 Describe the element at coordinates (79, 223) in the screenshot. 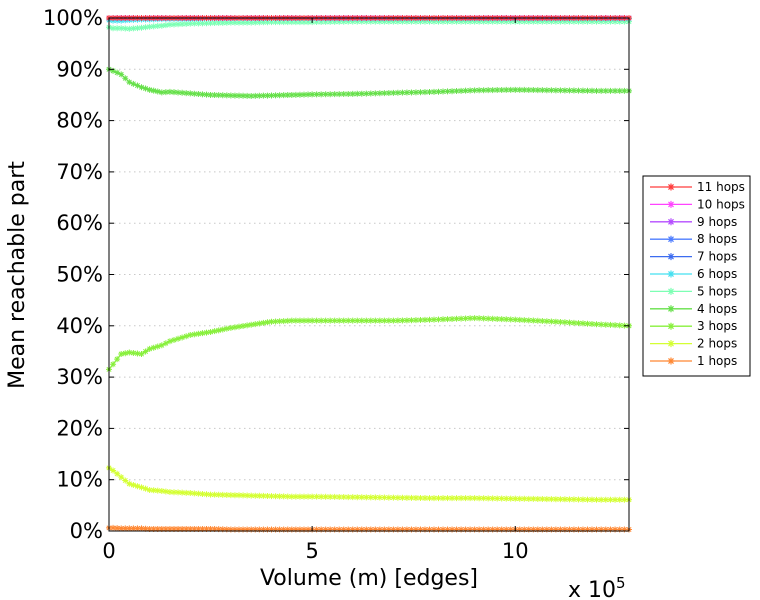

I see `y-tick-label: 60%` at that location.